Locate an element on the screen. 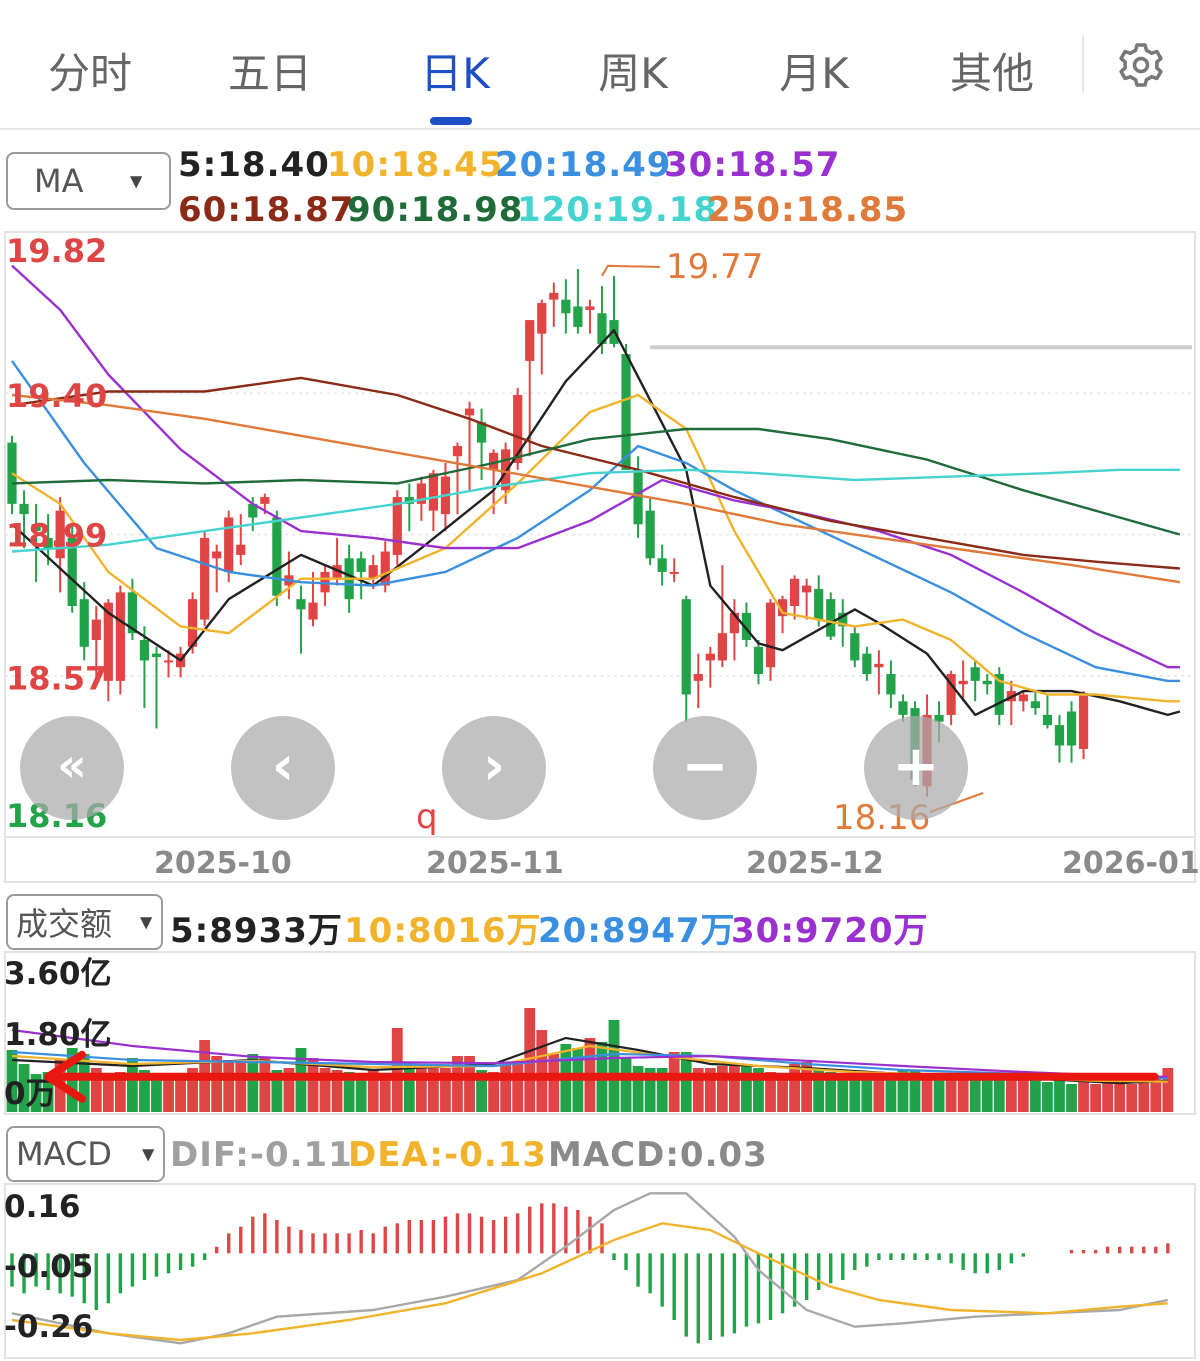  dea-legend: DEA:-0.13 is located at coordinates (447, 1155).